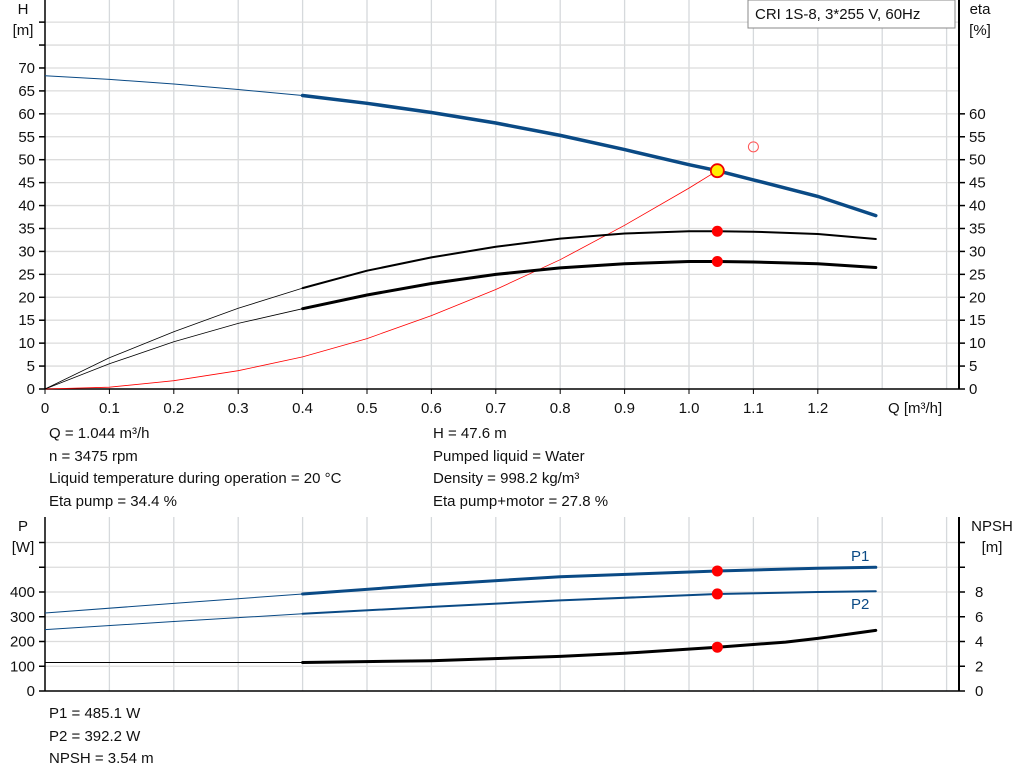 The image size is (1024, 781). What do you see at coordinates (589, 602) in the screenshot?
I see `p2-curve` at bounding box center [589, 602].